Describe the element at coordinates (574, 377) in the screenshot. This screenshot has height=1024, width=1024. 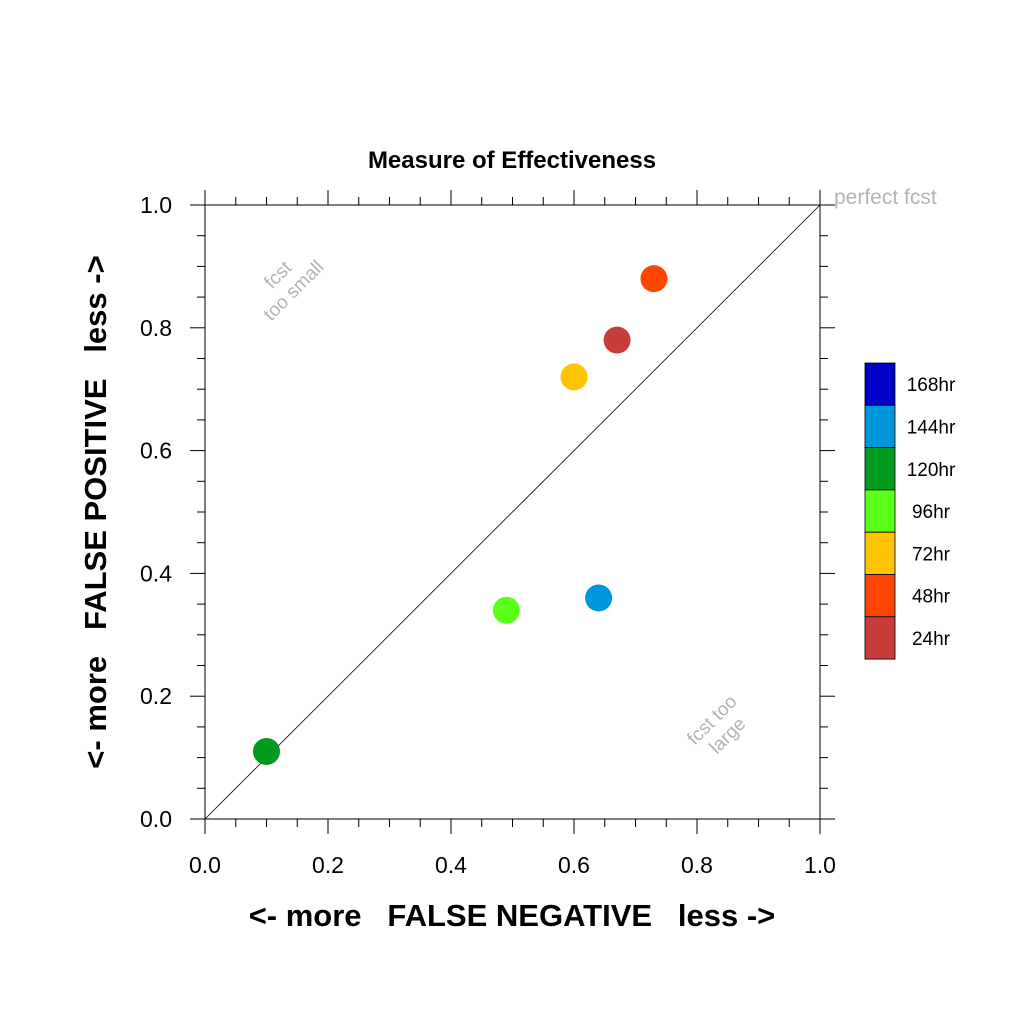
I see `point-72hr` at that location.